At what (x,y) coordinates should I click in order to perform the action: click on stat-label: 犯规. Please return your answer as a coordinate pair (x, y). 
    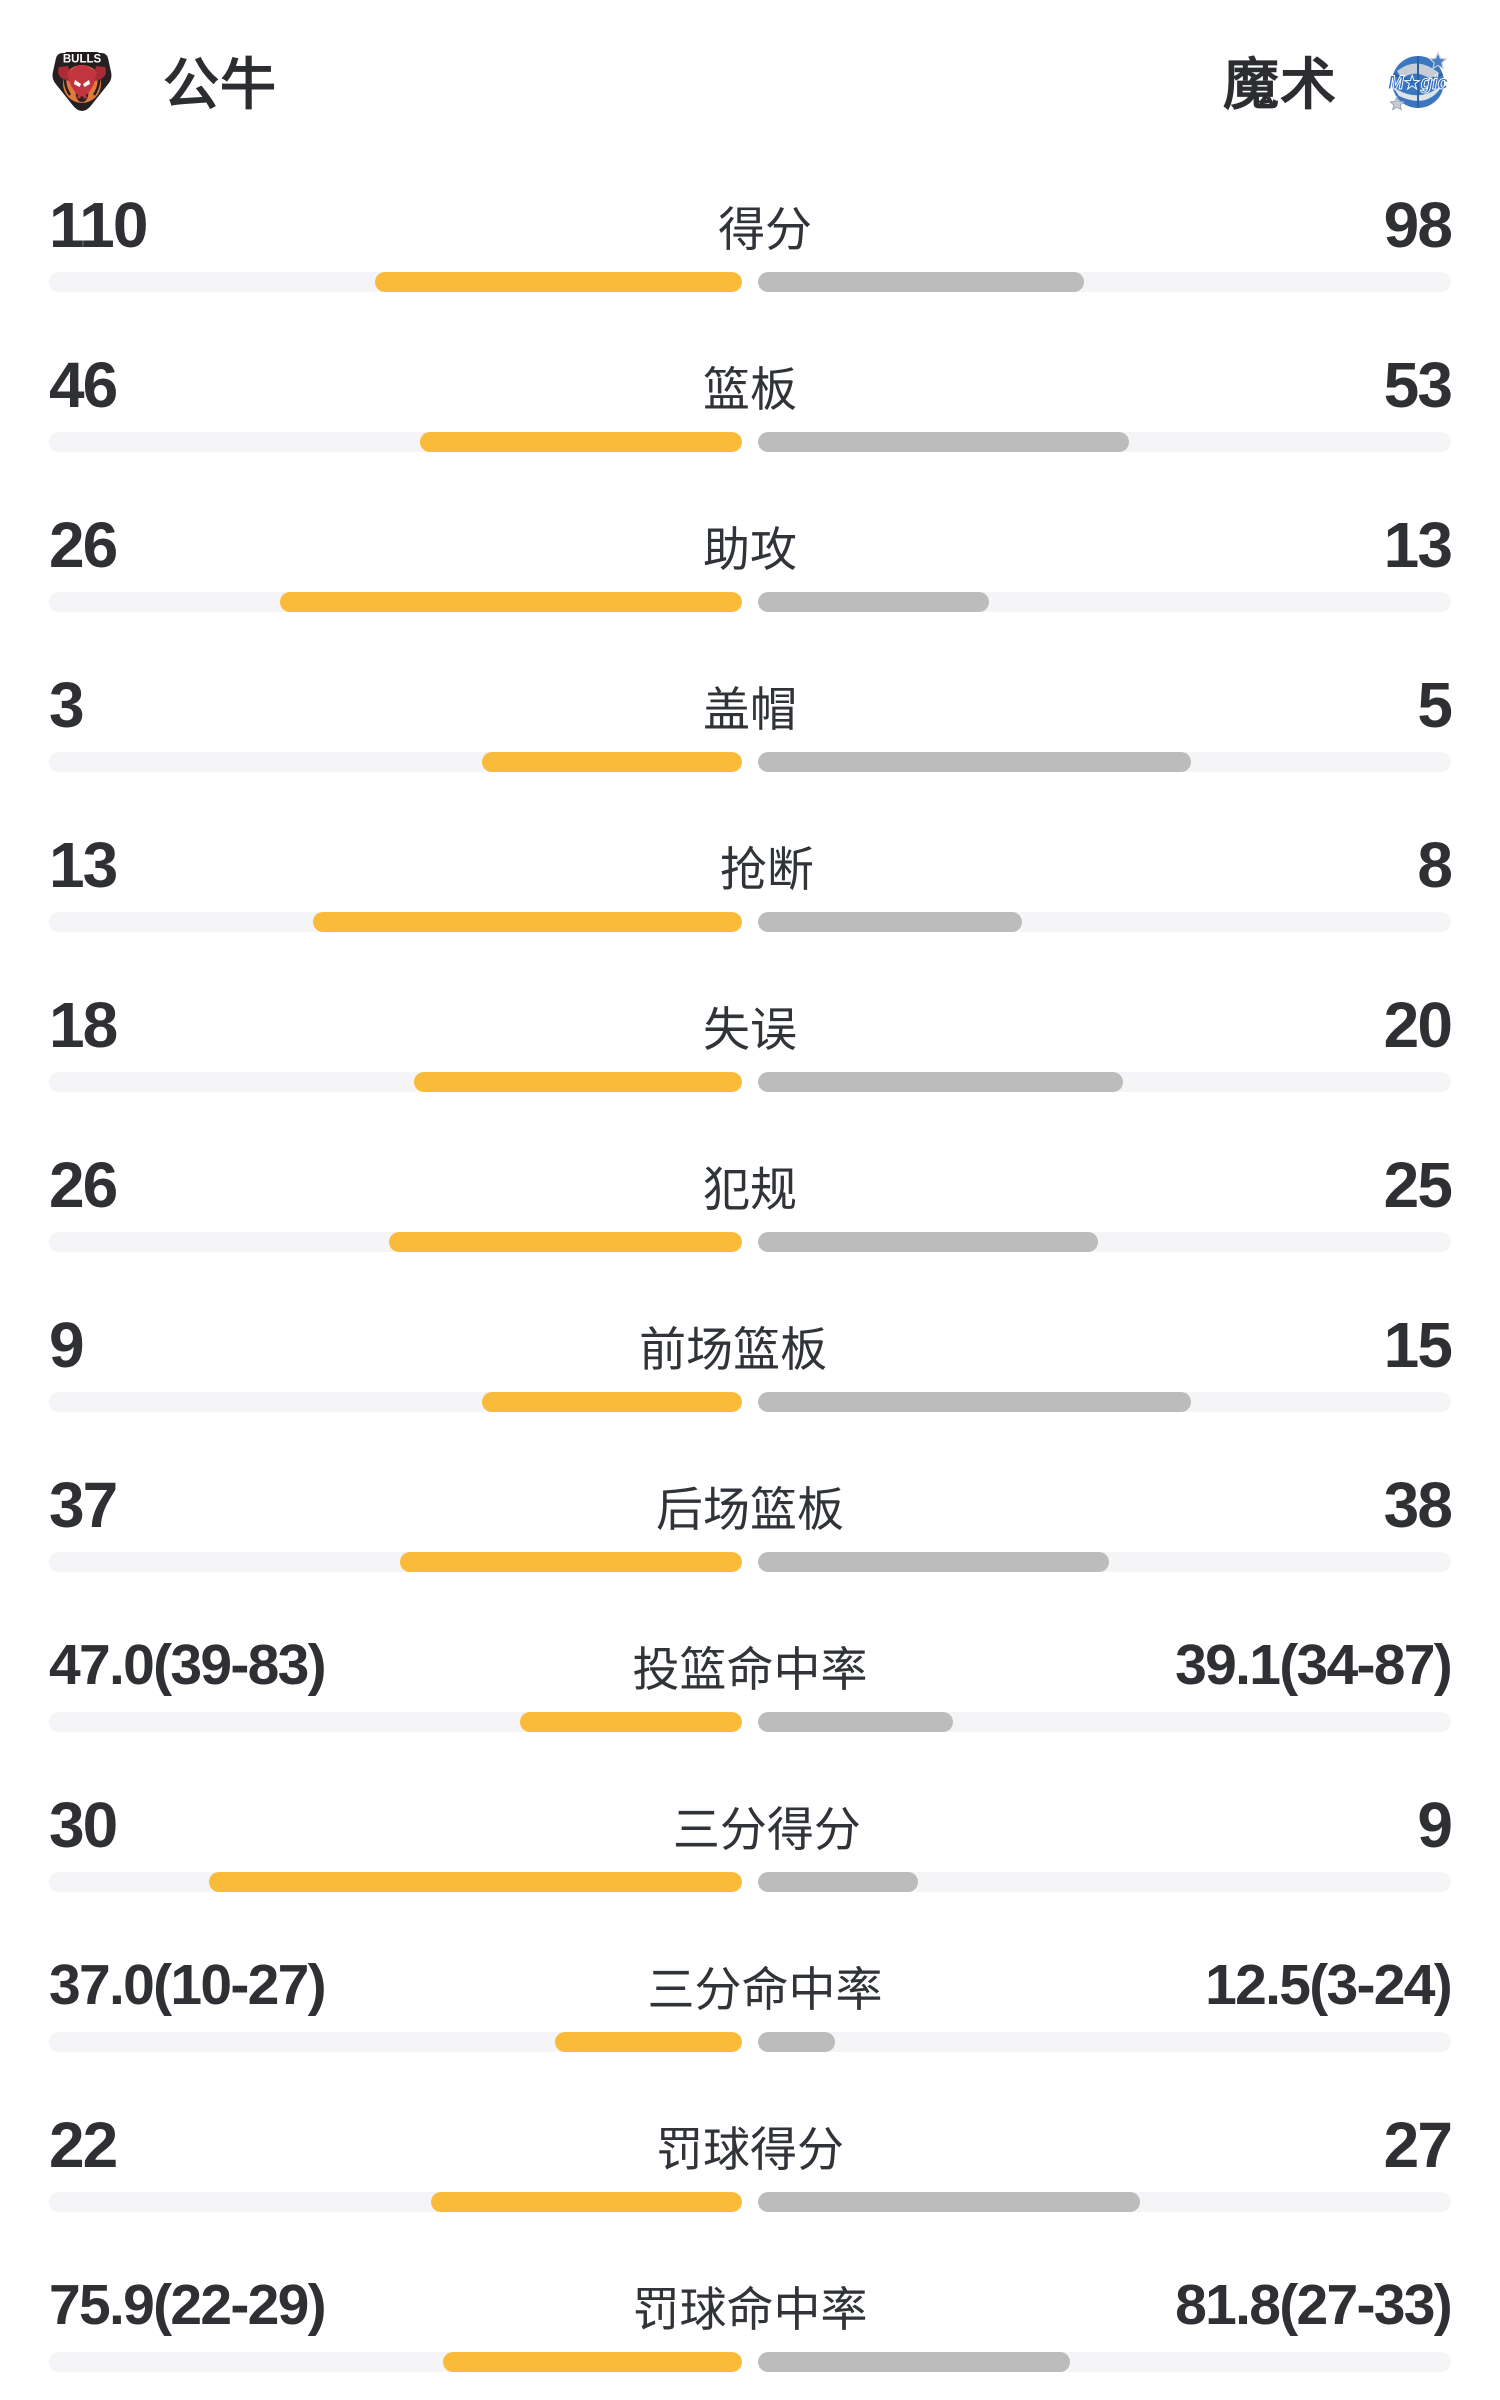
    Looking at the image, I should click on (750, 1189).